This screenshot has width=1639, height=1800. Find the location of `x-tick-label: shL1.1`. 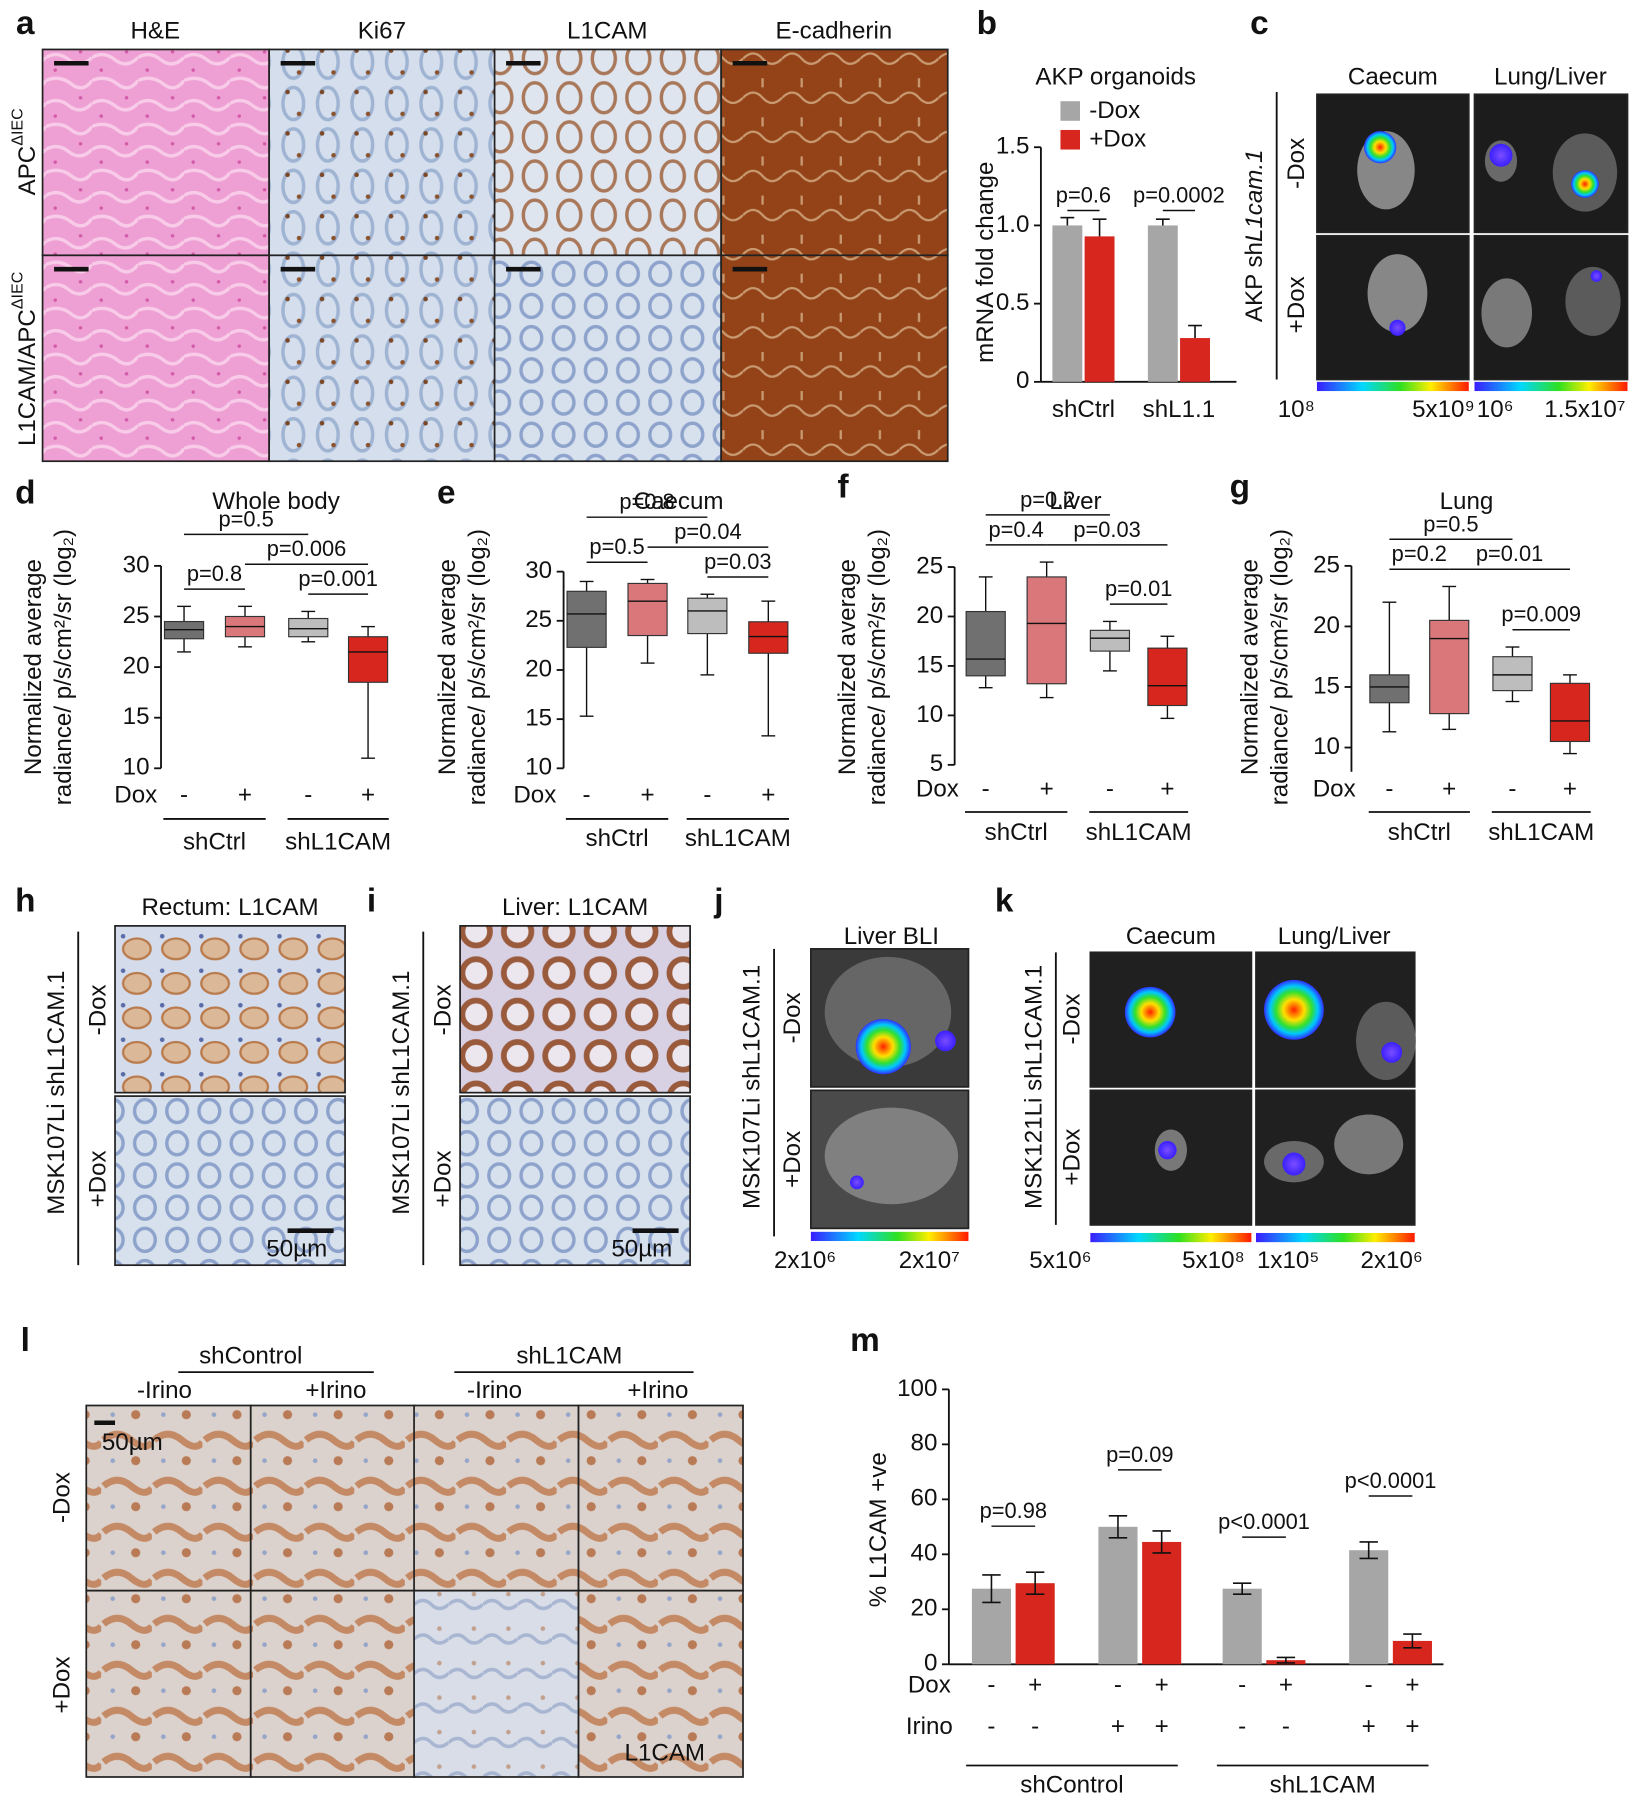

x-tick-label: shL1.1 is located at coordinates (1179, 409).